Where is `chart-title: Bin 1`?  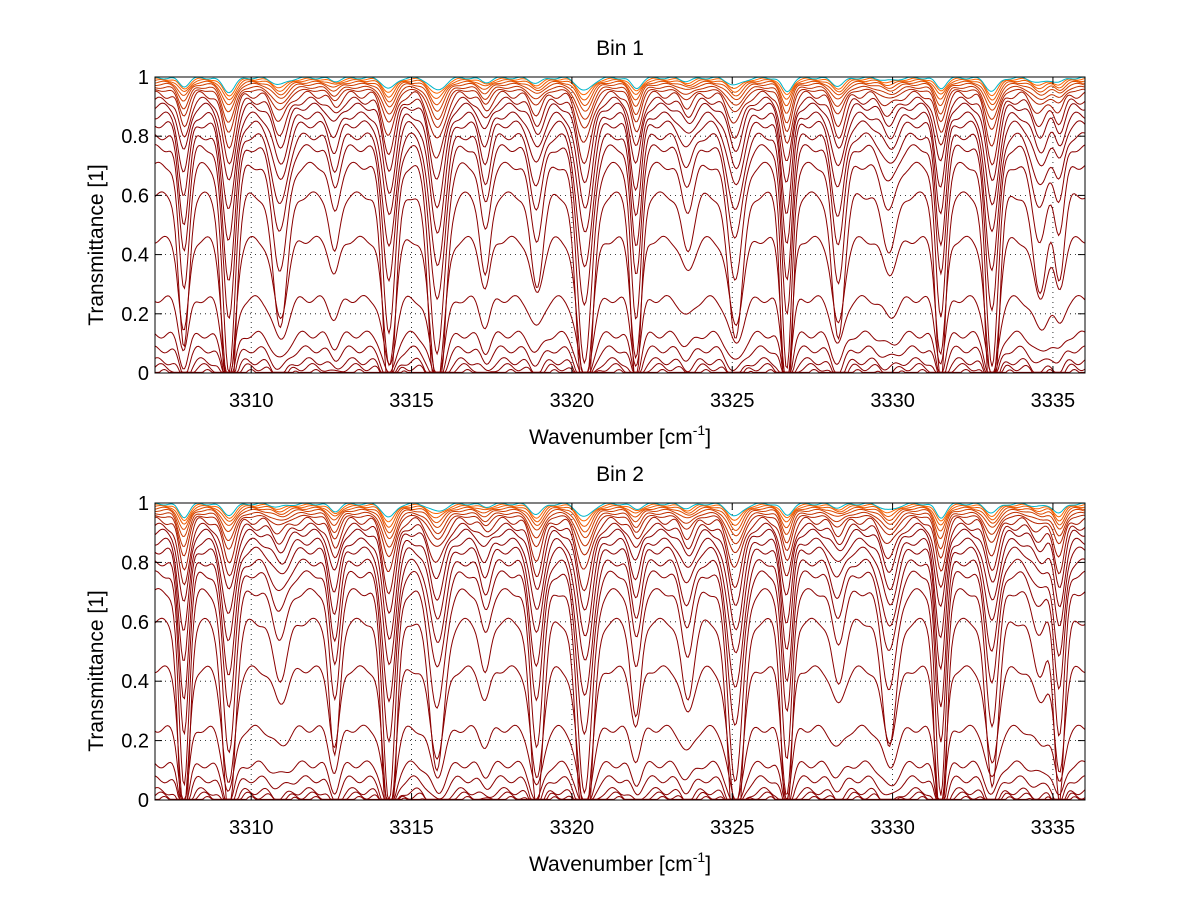 chart-title: Bin 1 is located at coordinates (620, 48).